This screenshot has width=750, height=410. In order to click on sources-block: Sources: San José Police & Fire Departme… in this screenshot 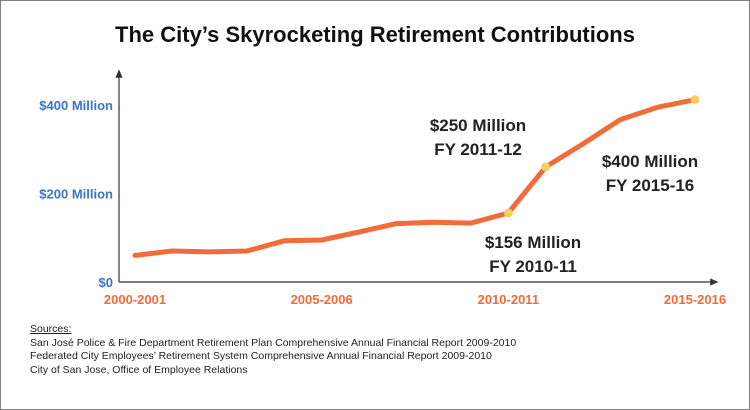, I will do `click(273, 350)`.